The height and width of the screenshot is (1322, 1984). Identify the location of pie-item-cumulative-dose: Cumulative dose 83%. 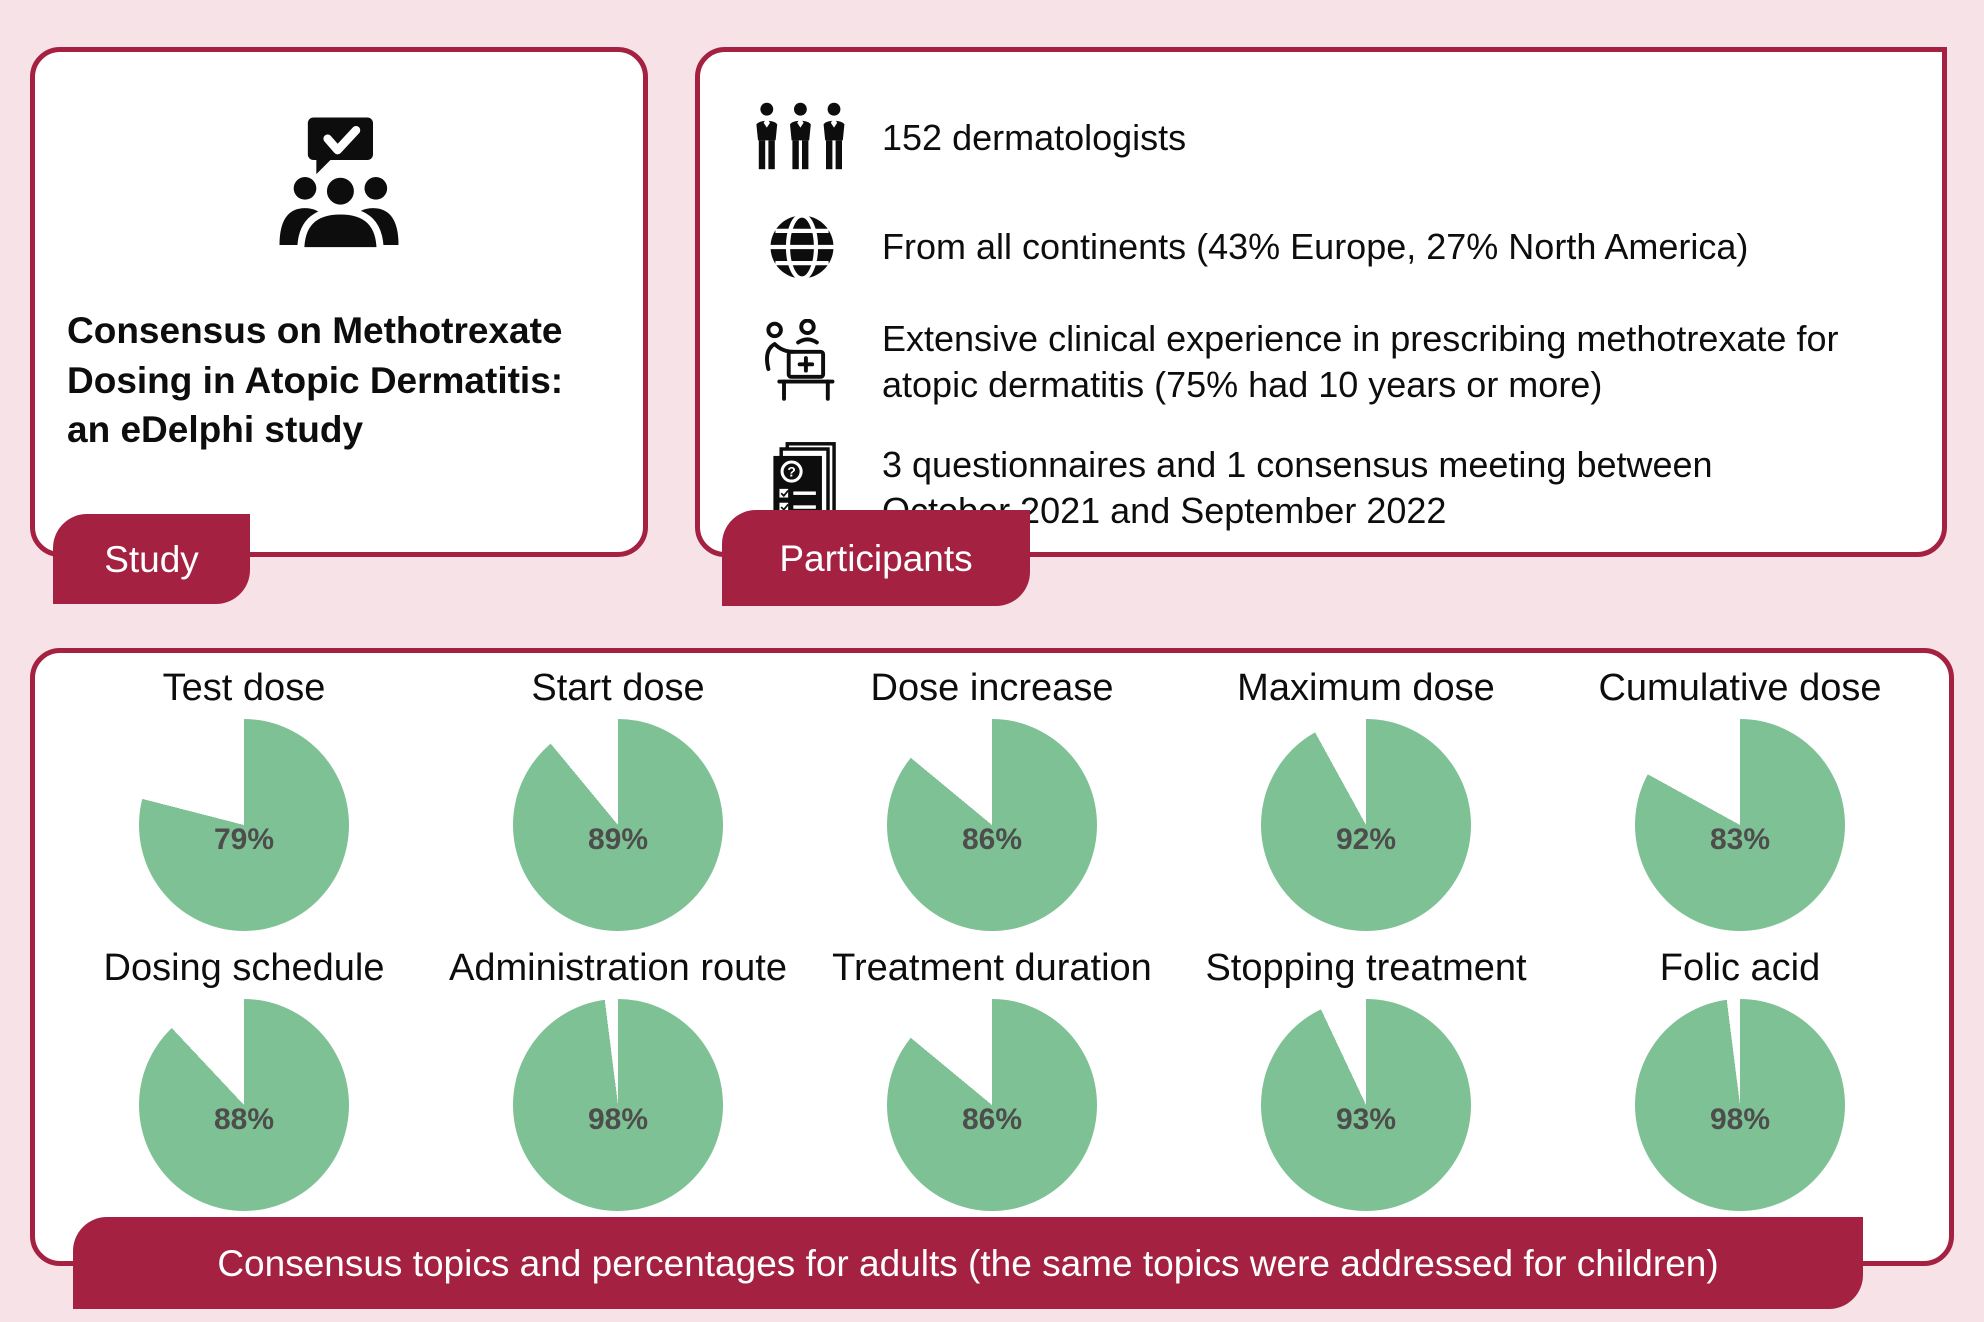
(1740, 796).